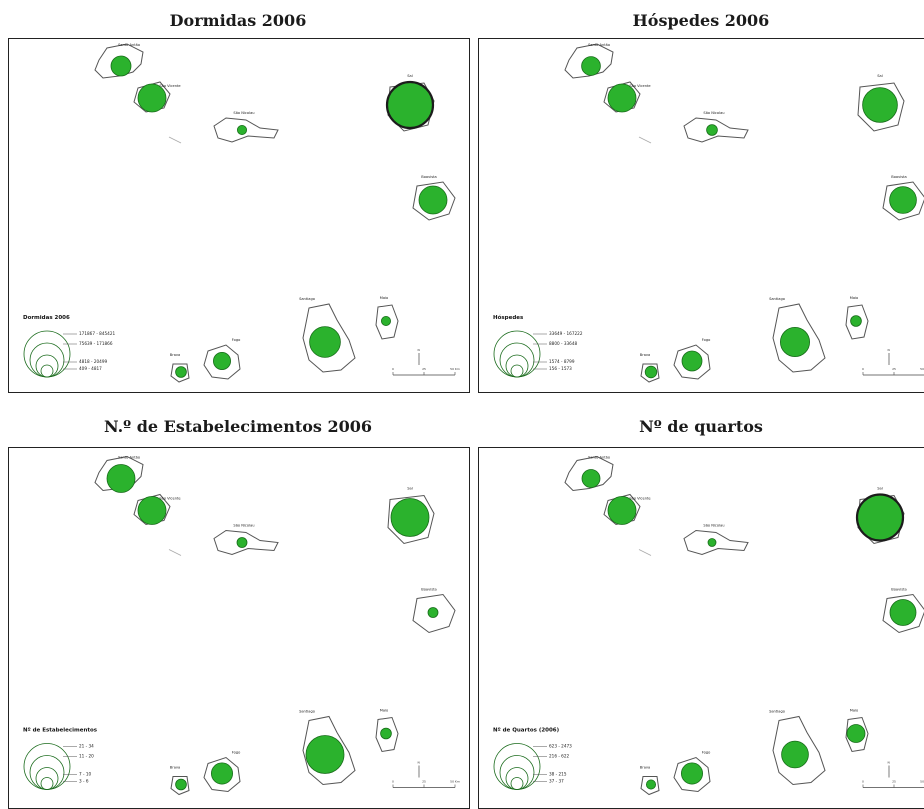 The width and height of the screenshot is (924, 809). I want to click on legend-class-label: 11 - 20, so click(86, 756).